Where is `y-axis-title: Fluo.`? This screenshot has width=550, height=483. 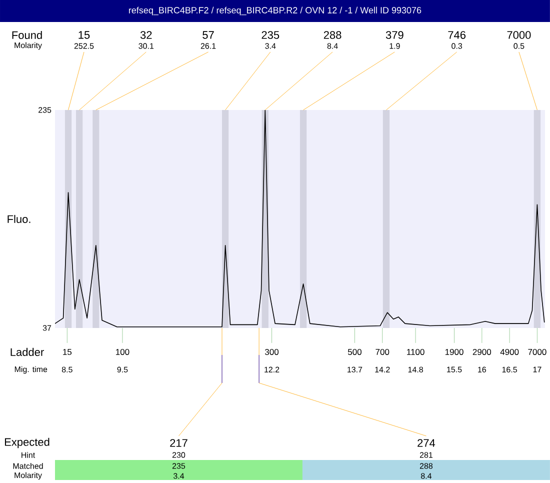 y-axis-title: Fluo. is located at coordinates (19, 219).